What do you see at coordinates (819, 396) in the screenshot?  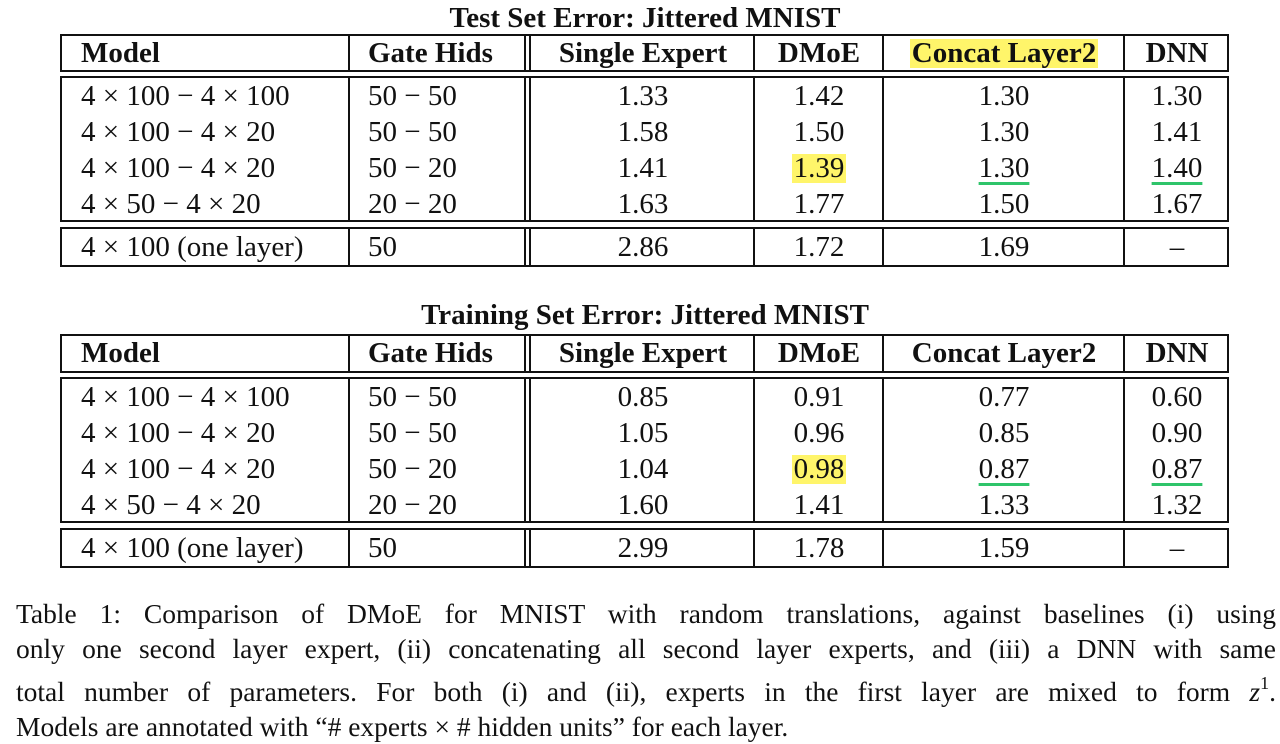 I see `cell-dmoe: 0.91` at bounding box center [819, 396].